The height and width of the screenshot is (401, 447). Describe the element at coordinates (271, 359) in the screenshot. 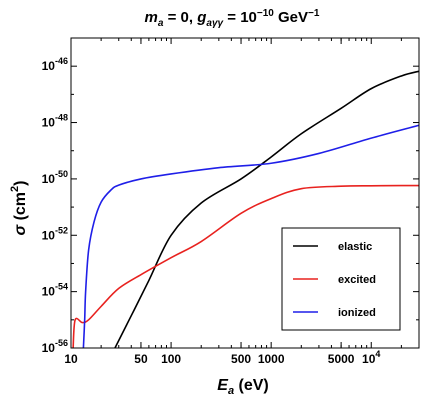

I see `x-tick-label: 1000` at that location.